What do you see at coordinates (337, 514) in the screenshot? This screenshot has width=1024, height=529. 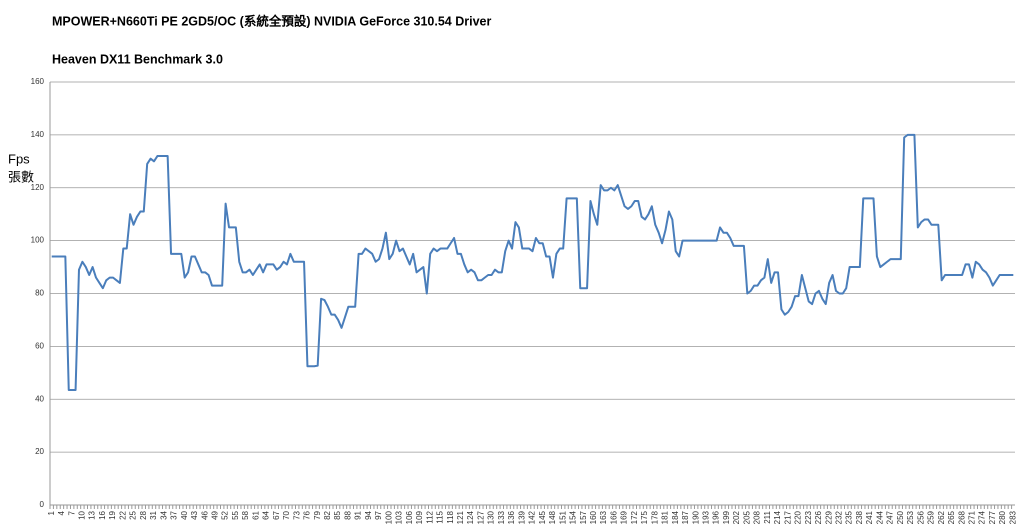 I see `x-tick-label: 85` at bounding box center [337, 514].